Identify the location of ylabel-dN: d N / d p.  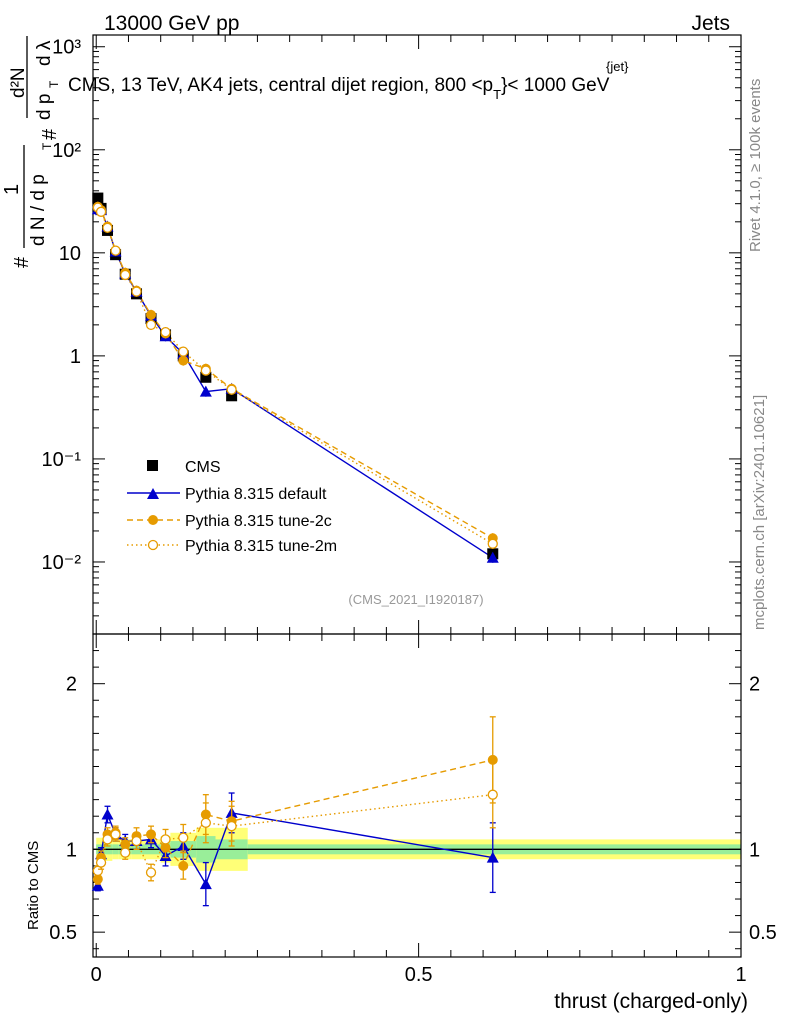
(38, 210).